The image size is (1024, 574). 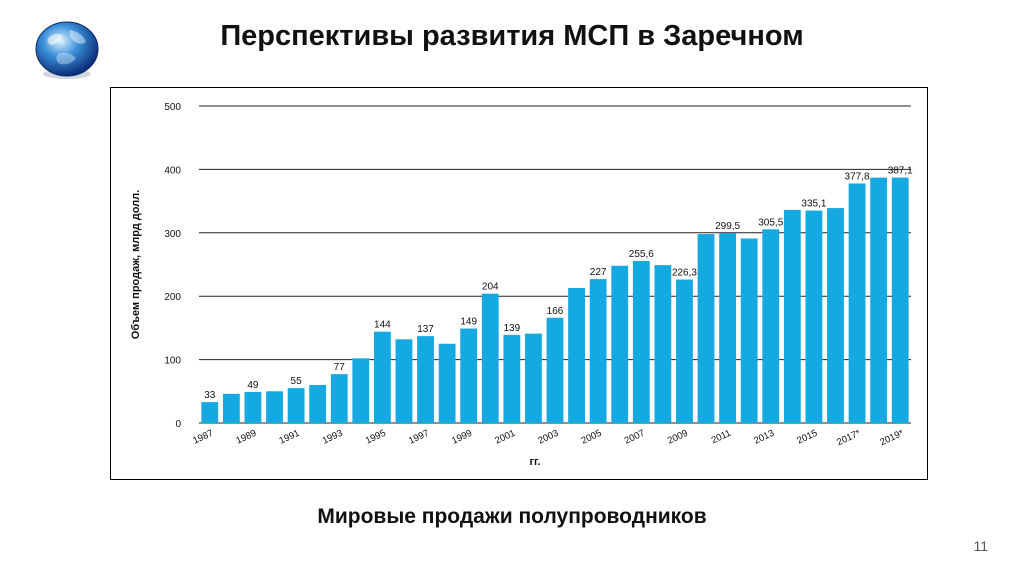 What do you see at coordinates (512, 328) in the screenshot?
I see `bar-data-label: 139` at bounding box center [512, 328].